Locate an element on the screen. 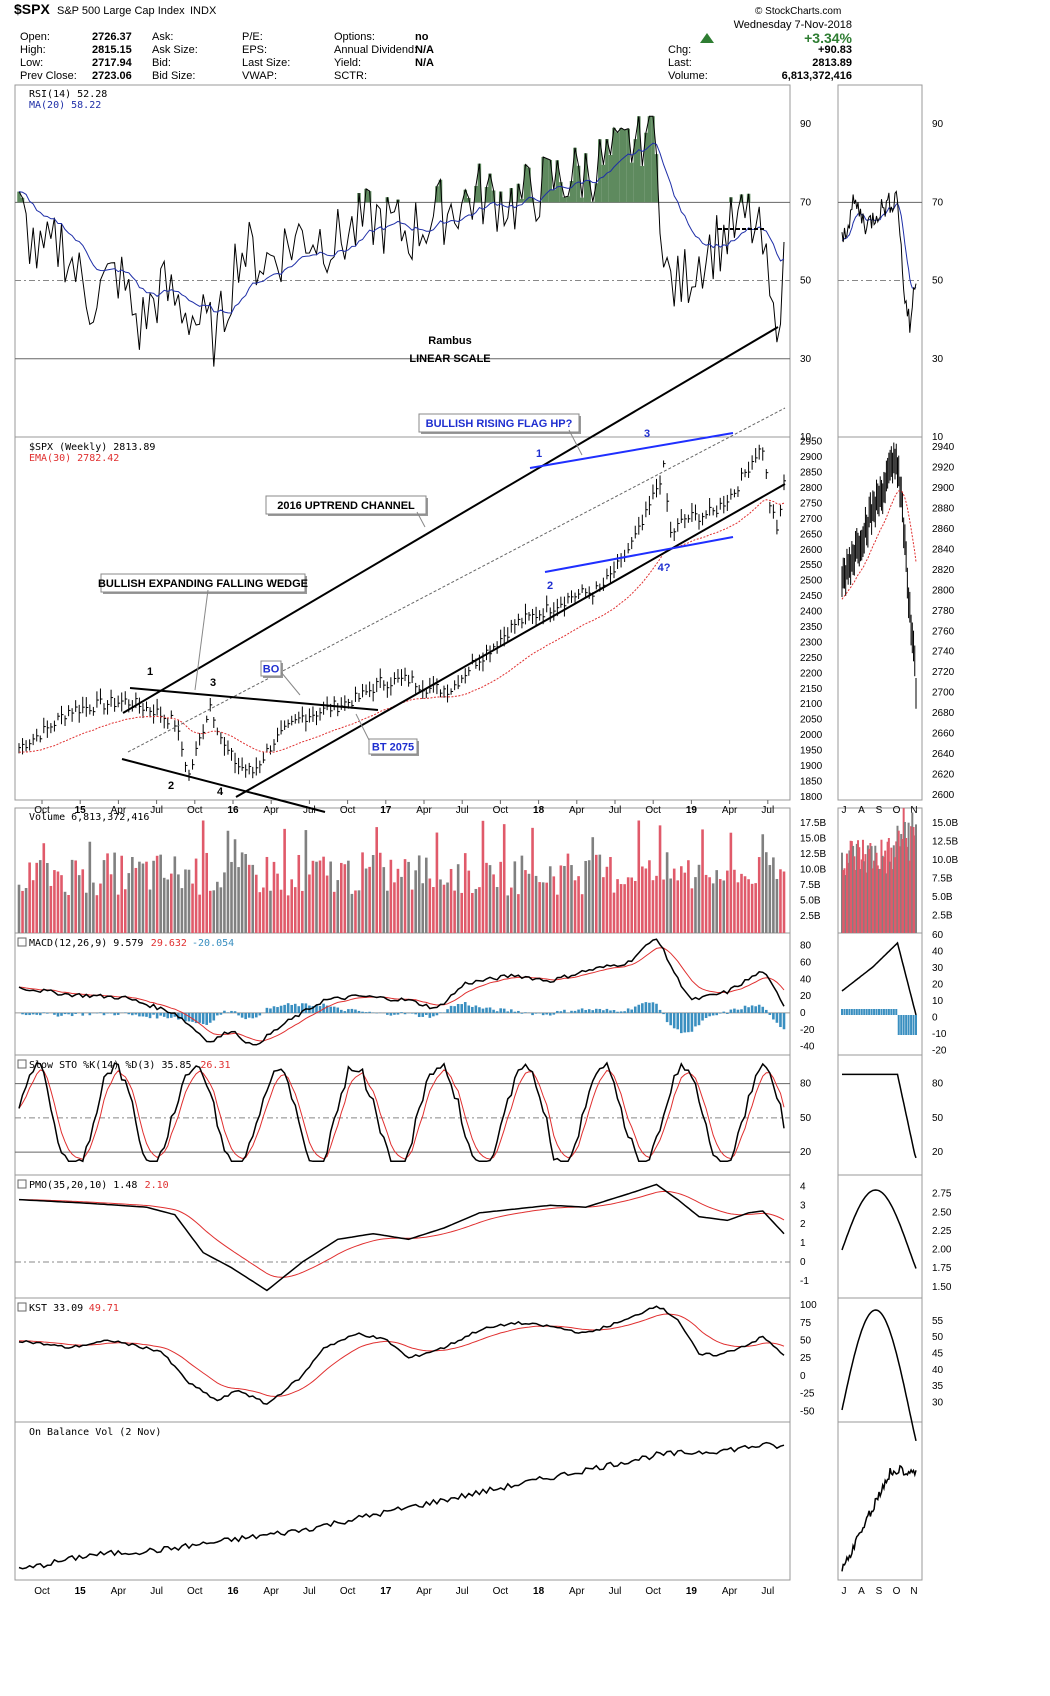 The height and width of the screenshot is (1696, 1050). channel-lower-line is located at coordinates (510, 640).